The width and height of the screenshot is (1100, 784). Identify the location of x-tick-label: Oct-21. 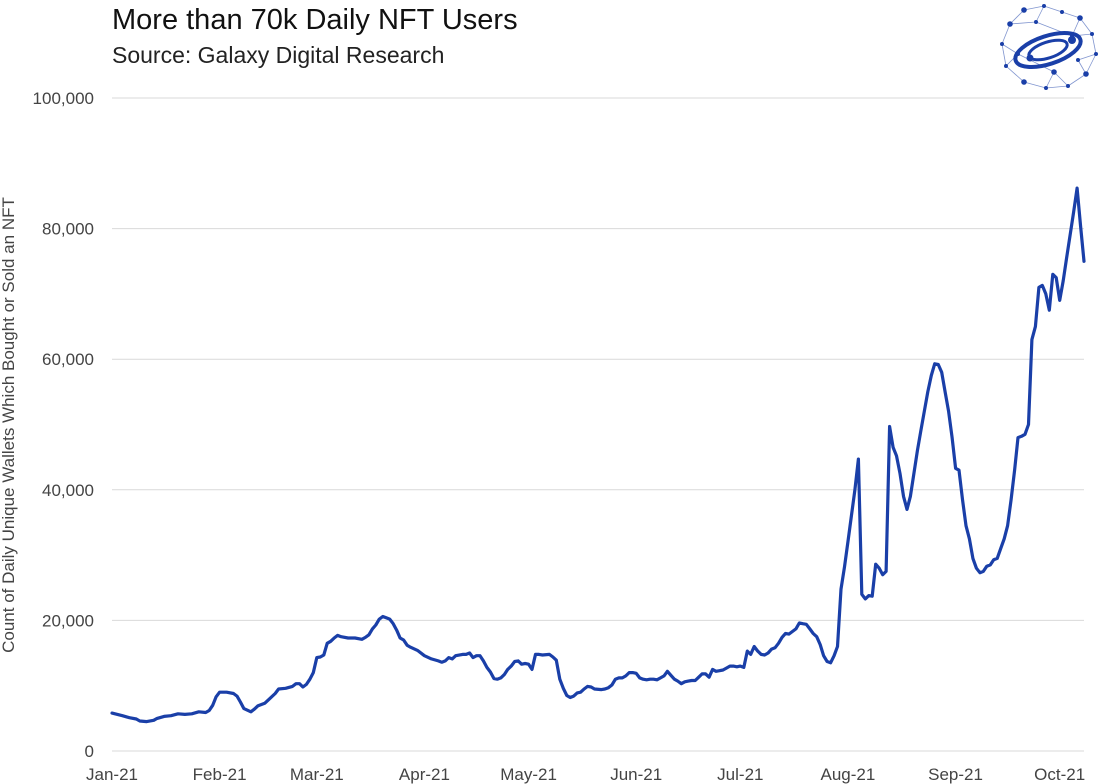
(1059, 774).